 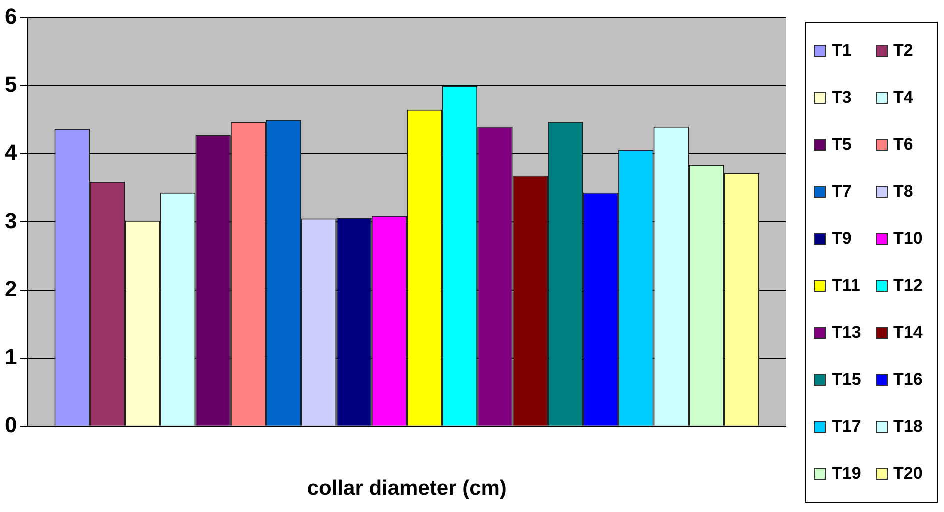 I want to click on y-tick-label: 0, so click(x=11, y=425).